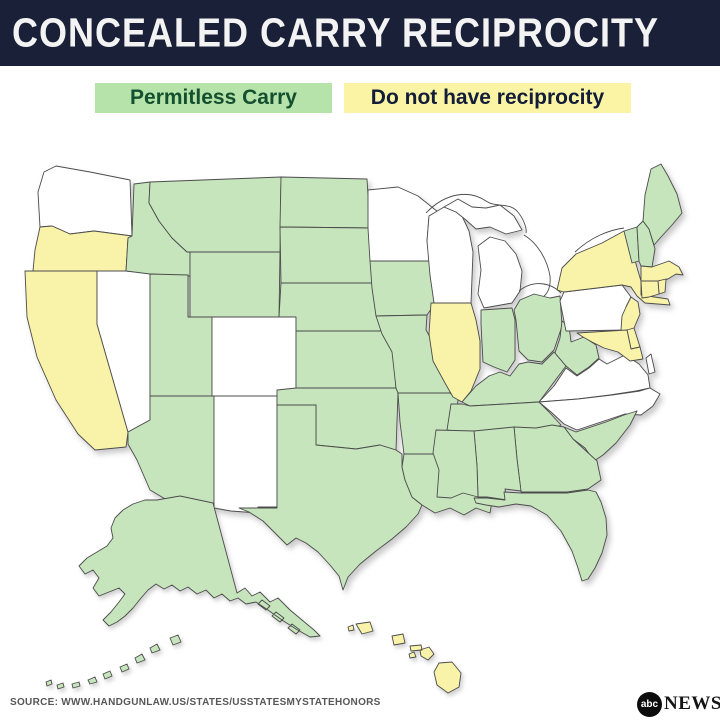 The width and height of the screenshot is (720, 720). I want to click on state-maryland, so click(610, 345).